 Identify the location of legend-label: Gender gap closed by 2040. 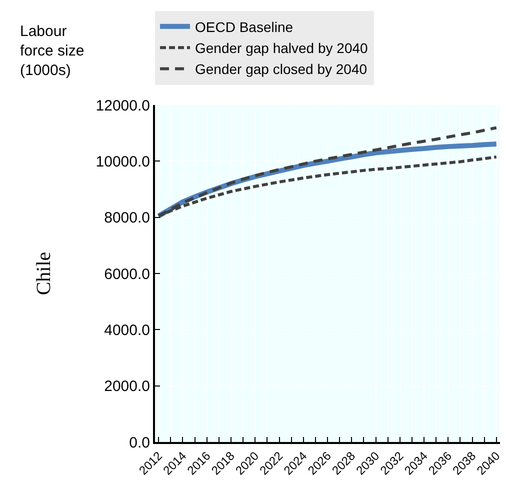
(281, 69).